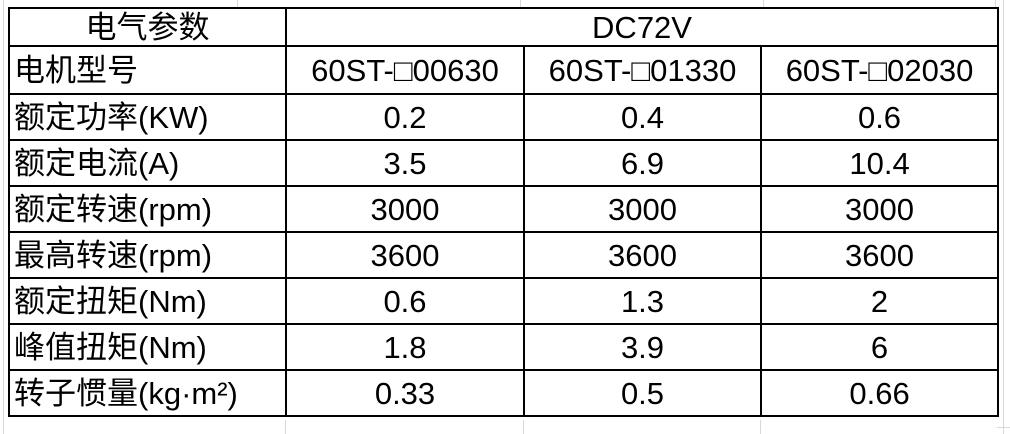  I want to click on table-row: 额定电流(A) 3.5 6.9 10.4, so click(504, 163).